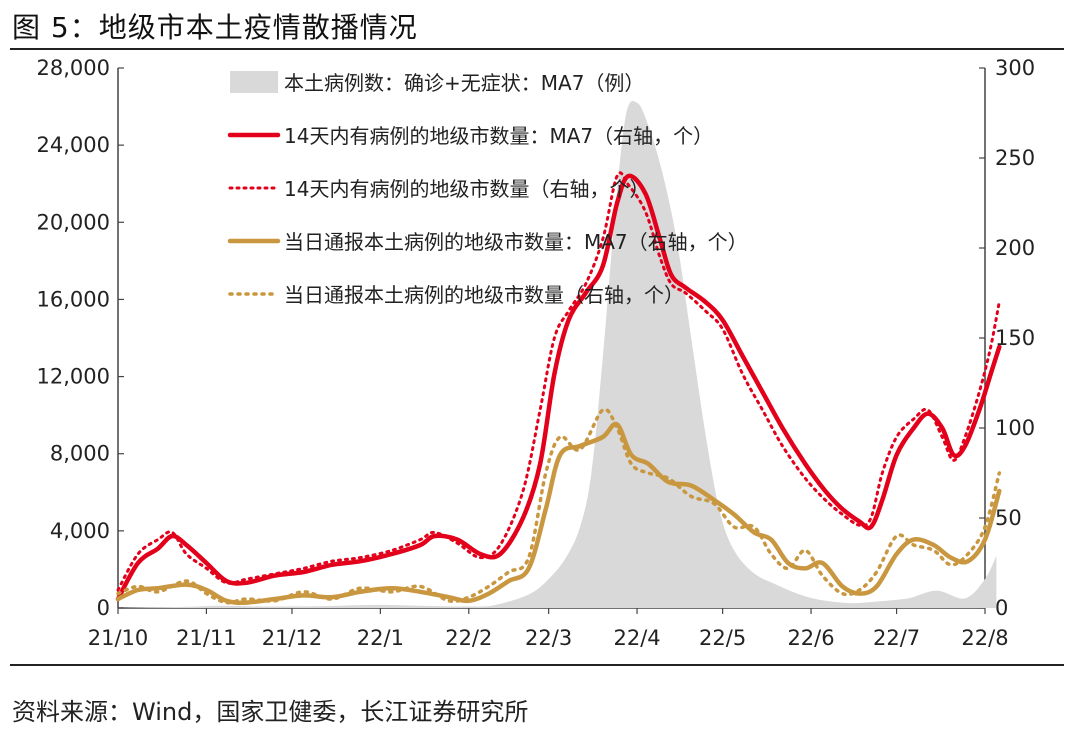 This screenshot has width=1080, height=734. What do you see at coordinates (73, 377) in the screenshot?
I see `left-axis-tick-label: 12,000` at bounding box center [73, 377].